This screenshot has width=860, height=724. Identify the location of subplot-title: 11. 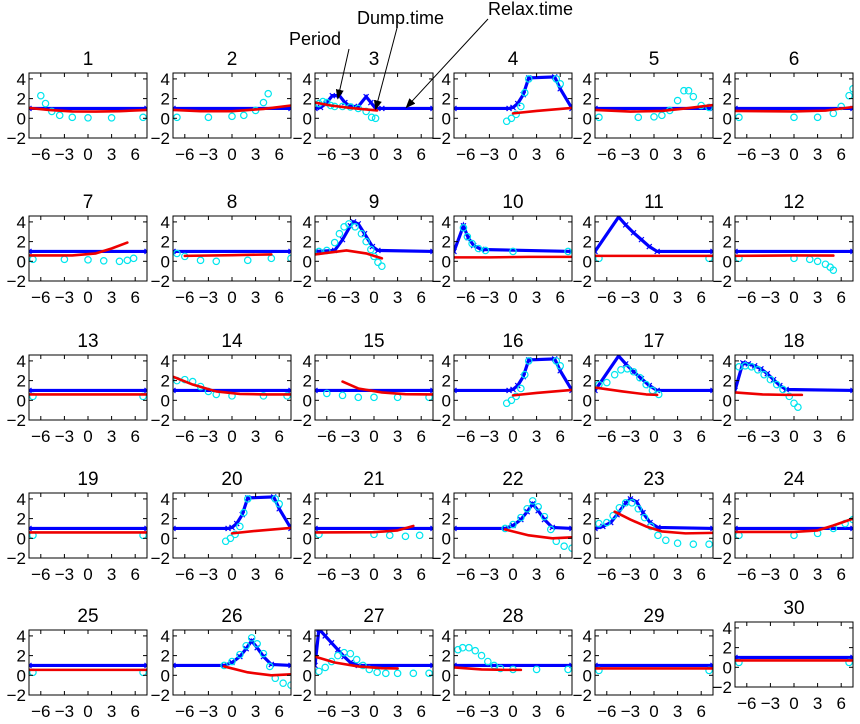
(654, 202).